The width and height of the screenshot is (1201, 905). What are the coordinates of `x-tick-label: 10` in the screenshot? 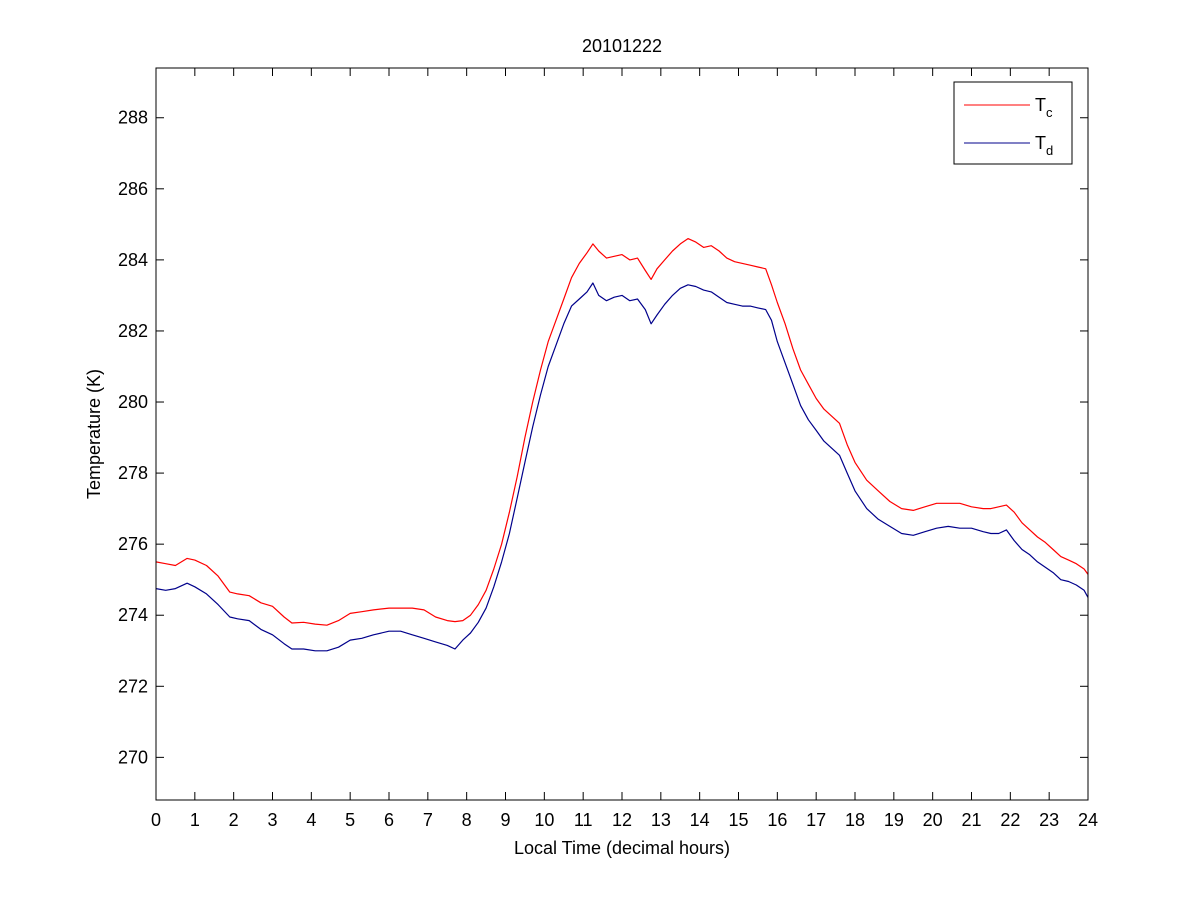 It's located at (544, 820).